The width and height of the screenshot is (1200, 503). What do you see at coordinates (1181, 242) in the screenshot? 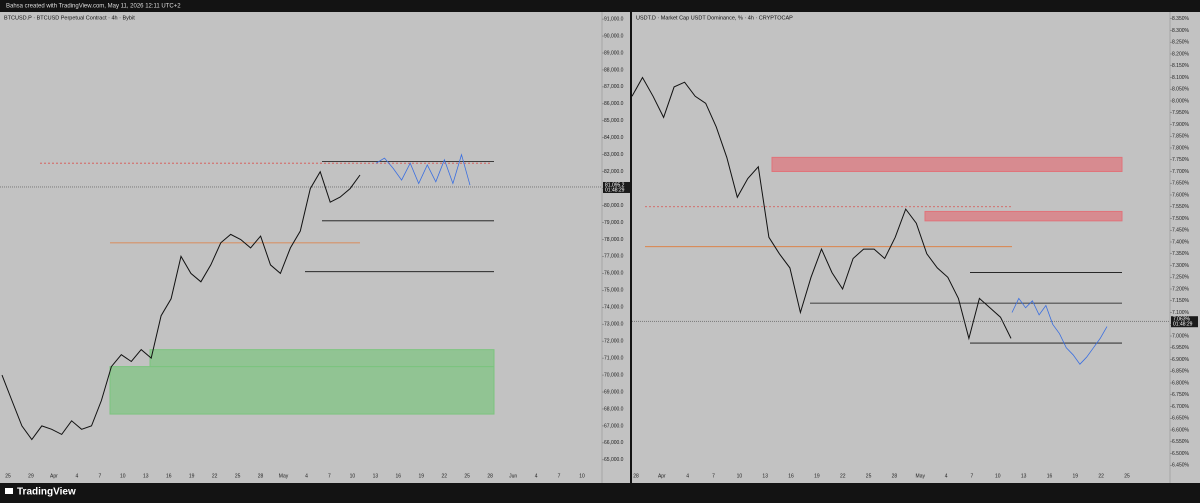
I see `y-tick-label: 7.400%` at bounding box center [1181, 242].